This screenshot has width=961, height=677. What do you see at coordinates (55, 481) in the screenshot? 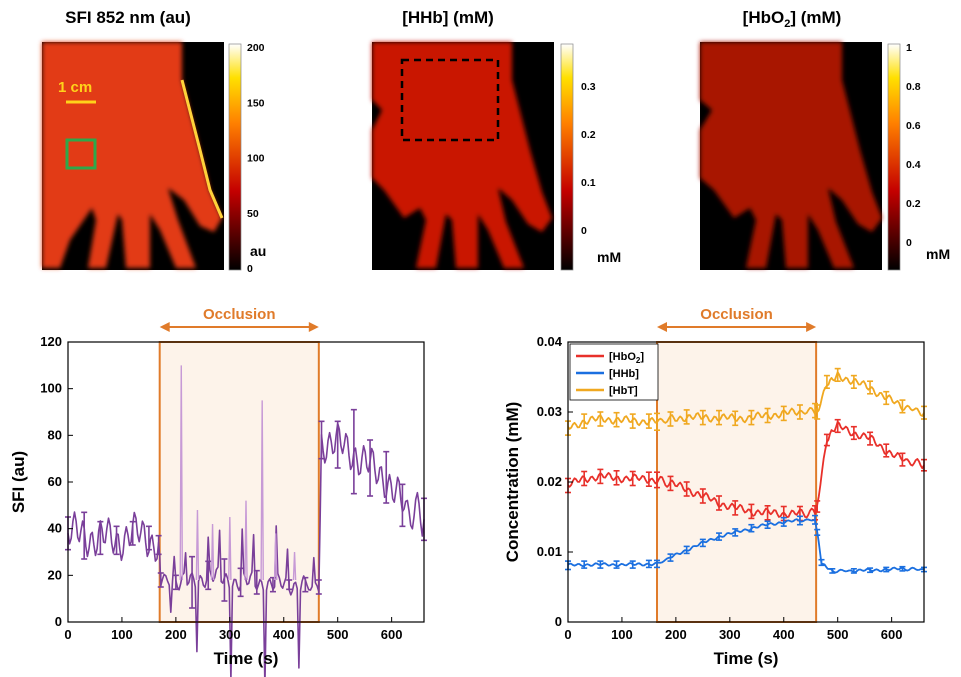
I see `y-tick-label: 60` at bounding box center [55, 481].